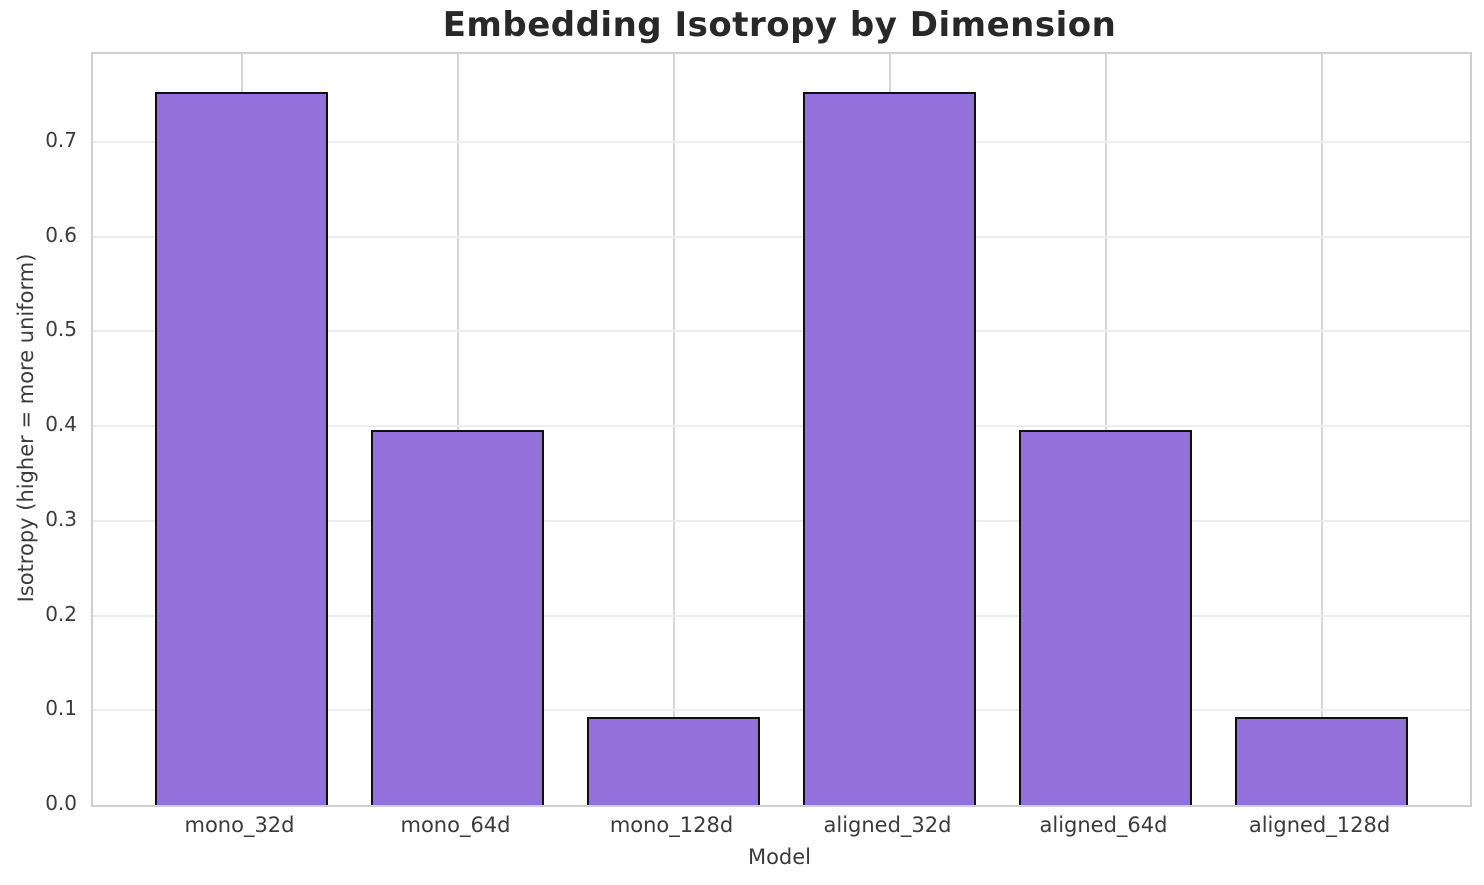  I want to click on bar-mono_32d, so click(241, 448).